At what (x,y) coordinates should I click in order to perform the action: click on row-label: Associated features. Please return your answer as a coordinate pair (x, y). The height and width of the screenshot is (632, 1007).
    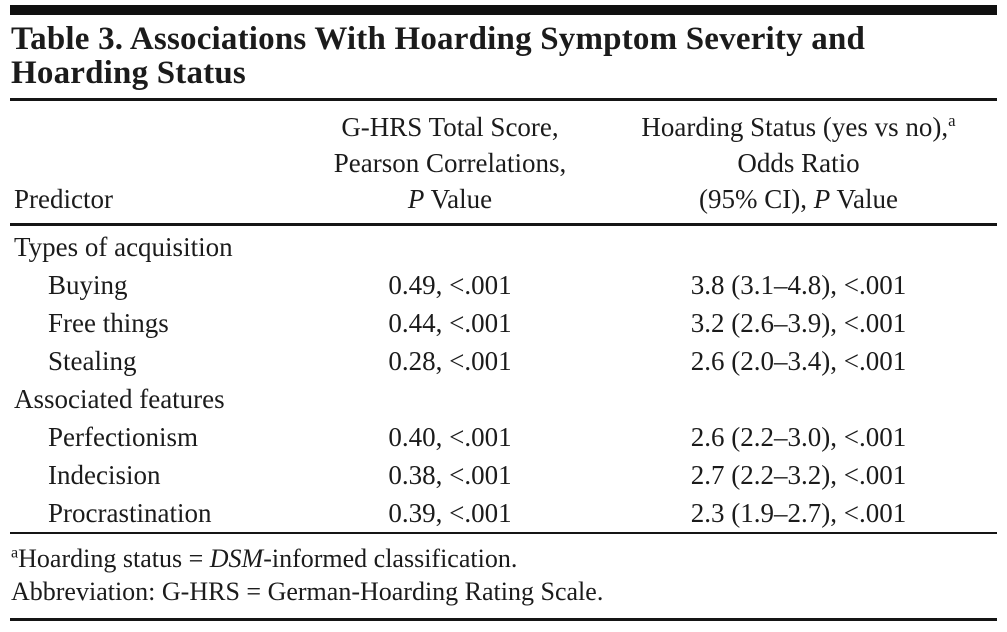
    Looking at the image, I should click on (119, 399).